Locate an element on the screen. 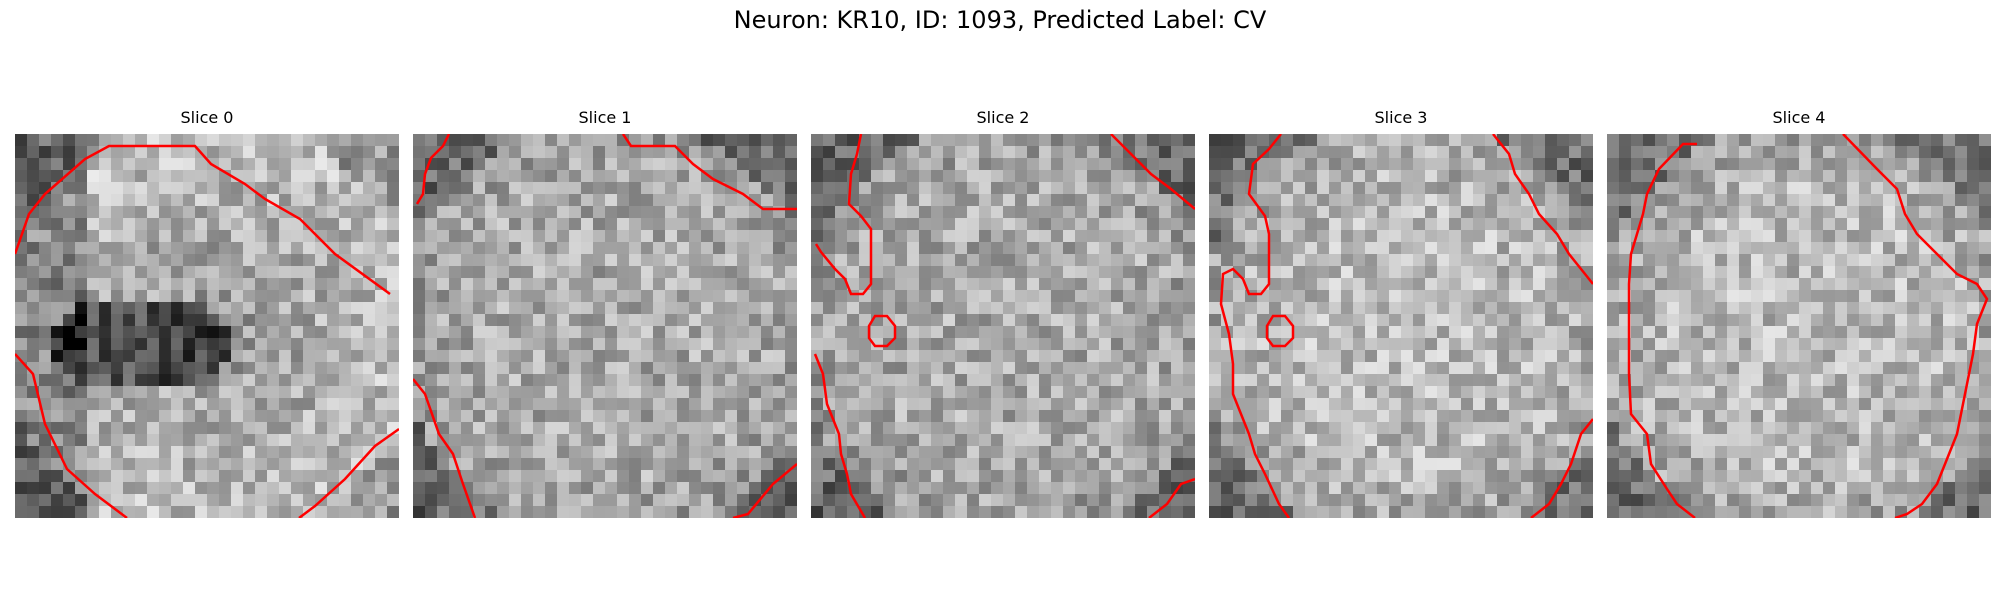 This screenshot has height=600, width=2000. slice-title-2: Slice 2 is located at coordinates (1003, 117).